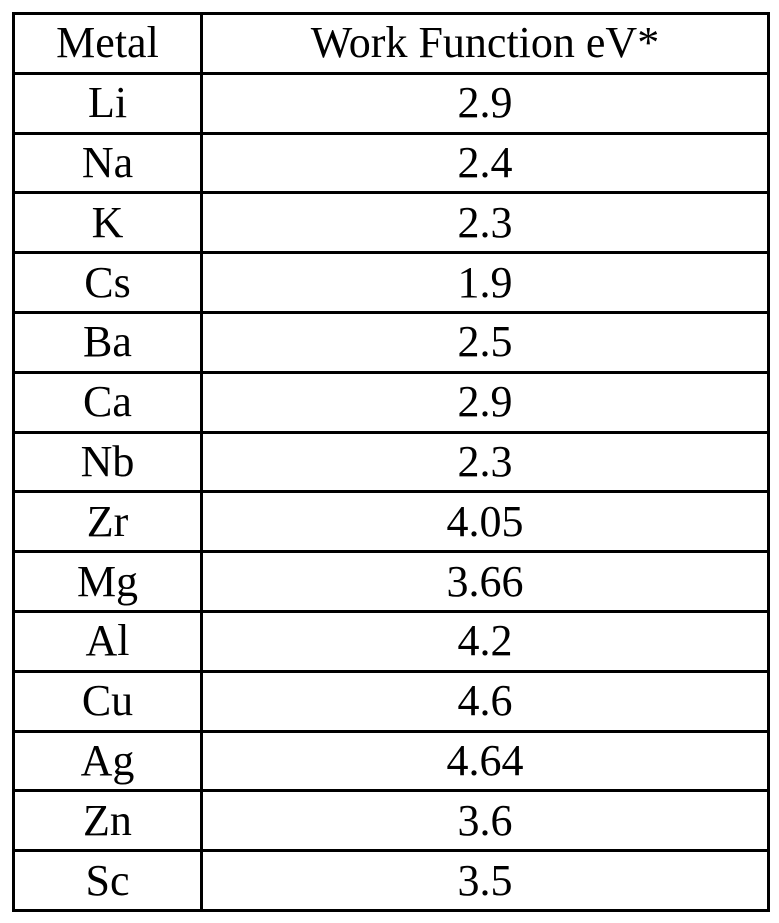 The height and width of the screenshot is (923, 779). What do you see at coordinates (107, 581) in the screenshot?
I see `metal-cell: Mg` at bounding box center [107, 581].